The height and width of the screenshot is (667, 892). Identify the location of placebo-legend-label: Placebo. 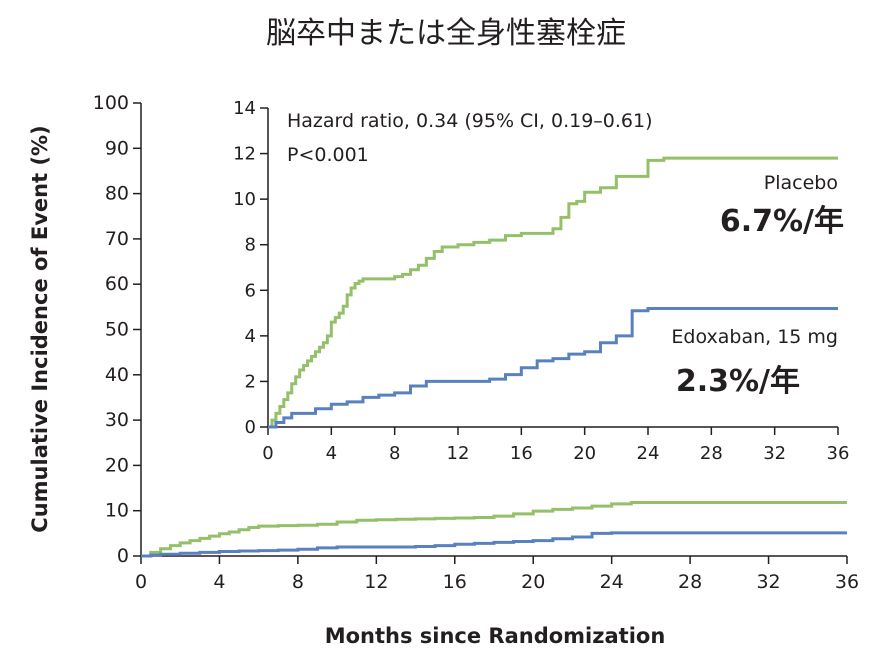
(801, 183).